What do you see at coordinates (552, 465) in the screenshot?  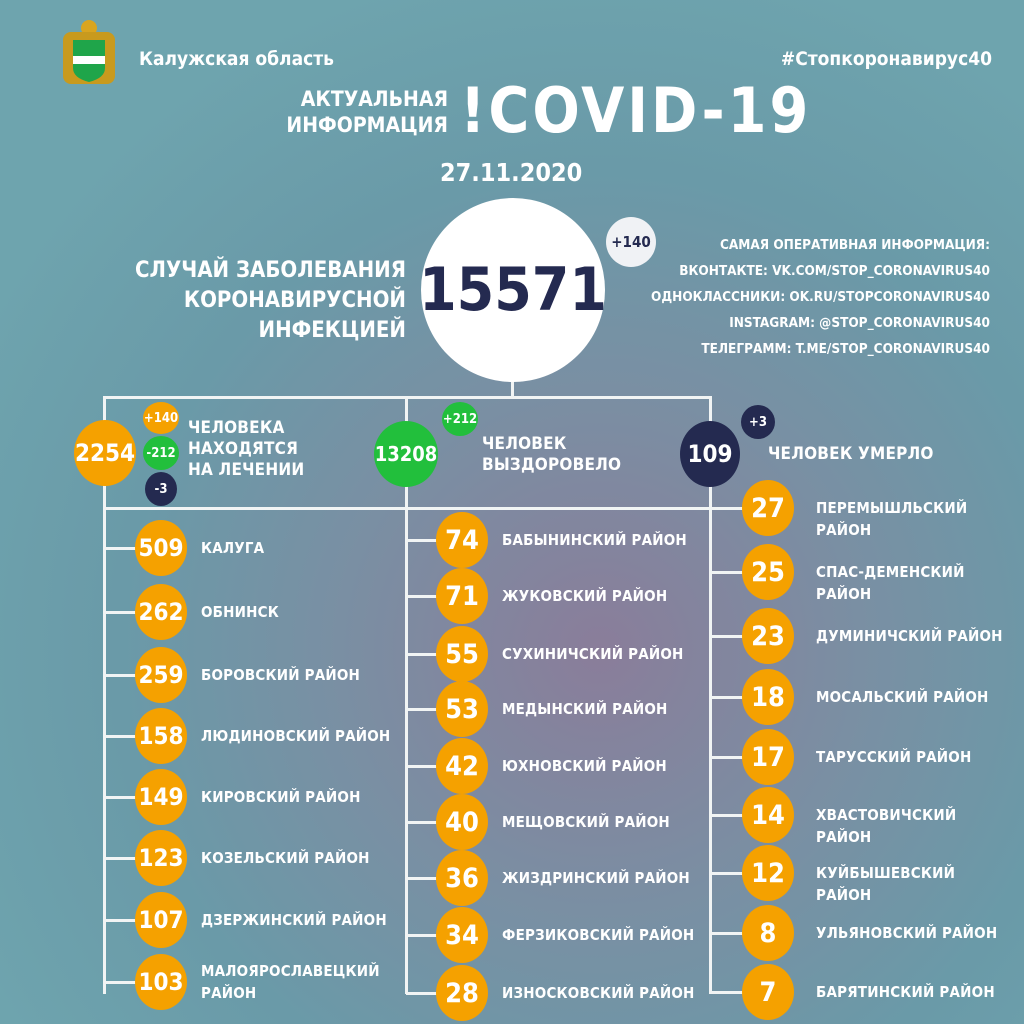 I see `recovered-label-2: ВЫЗДОРОВЕЛО` at bounding box center [552, 465].